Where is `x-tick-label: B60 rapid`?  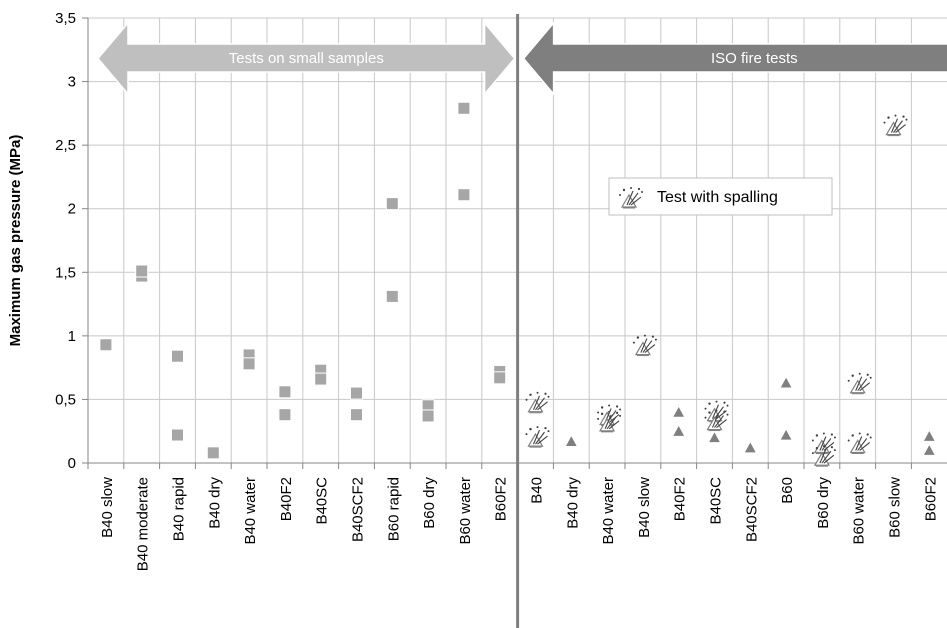 x-tick-label: B60 rapid is located at coordinates (393, 509).